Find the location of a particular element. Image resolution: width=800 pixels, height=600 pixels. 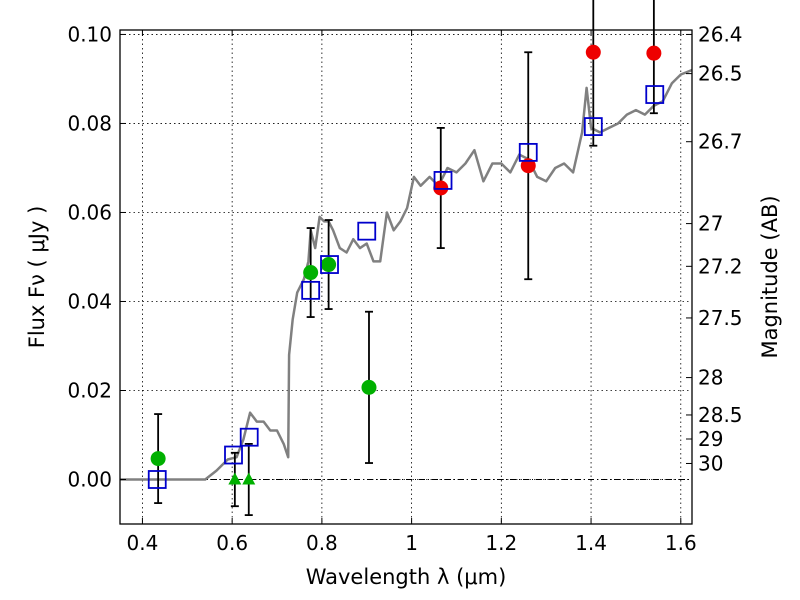

x-tick-label: 1.6 is located at coordinates (681, 543).